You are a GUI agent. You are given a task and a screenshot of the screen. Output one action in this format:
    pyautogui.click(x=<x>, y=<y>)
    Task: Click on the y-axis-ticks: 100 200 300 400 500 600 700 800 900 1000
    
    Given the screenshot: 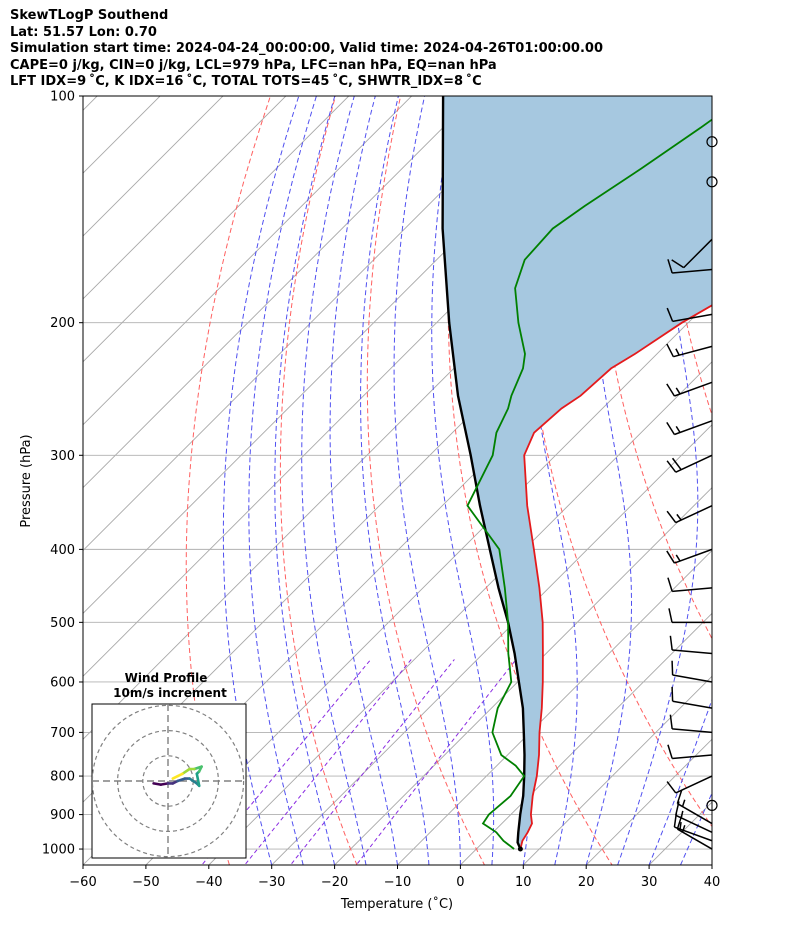 What is the action you would take?
    pyautogui.click(x=62, y=474)
    